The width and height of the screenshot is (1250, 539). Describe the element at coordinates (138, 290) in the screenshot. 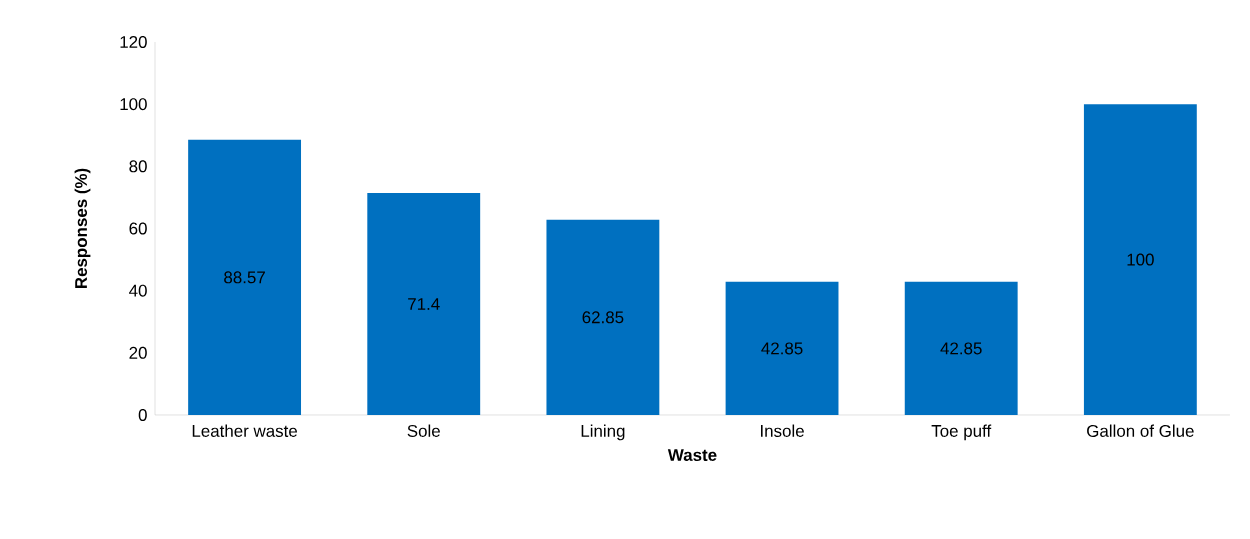

I see `y-tick-label: 40` at that location.